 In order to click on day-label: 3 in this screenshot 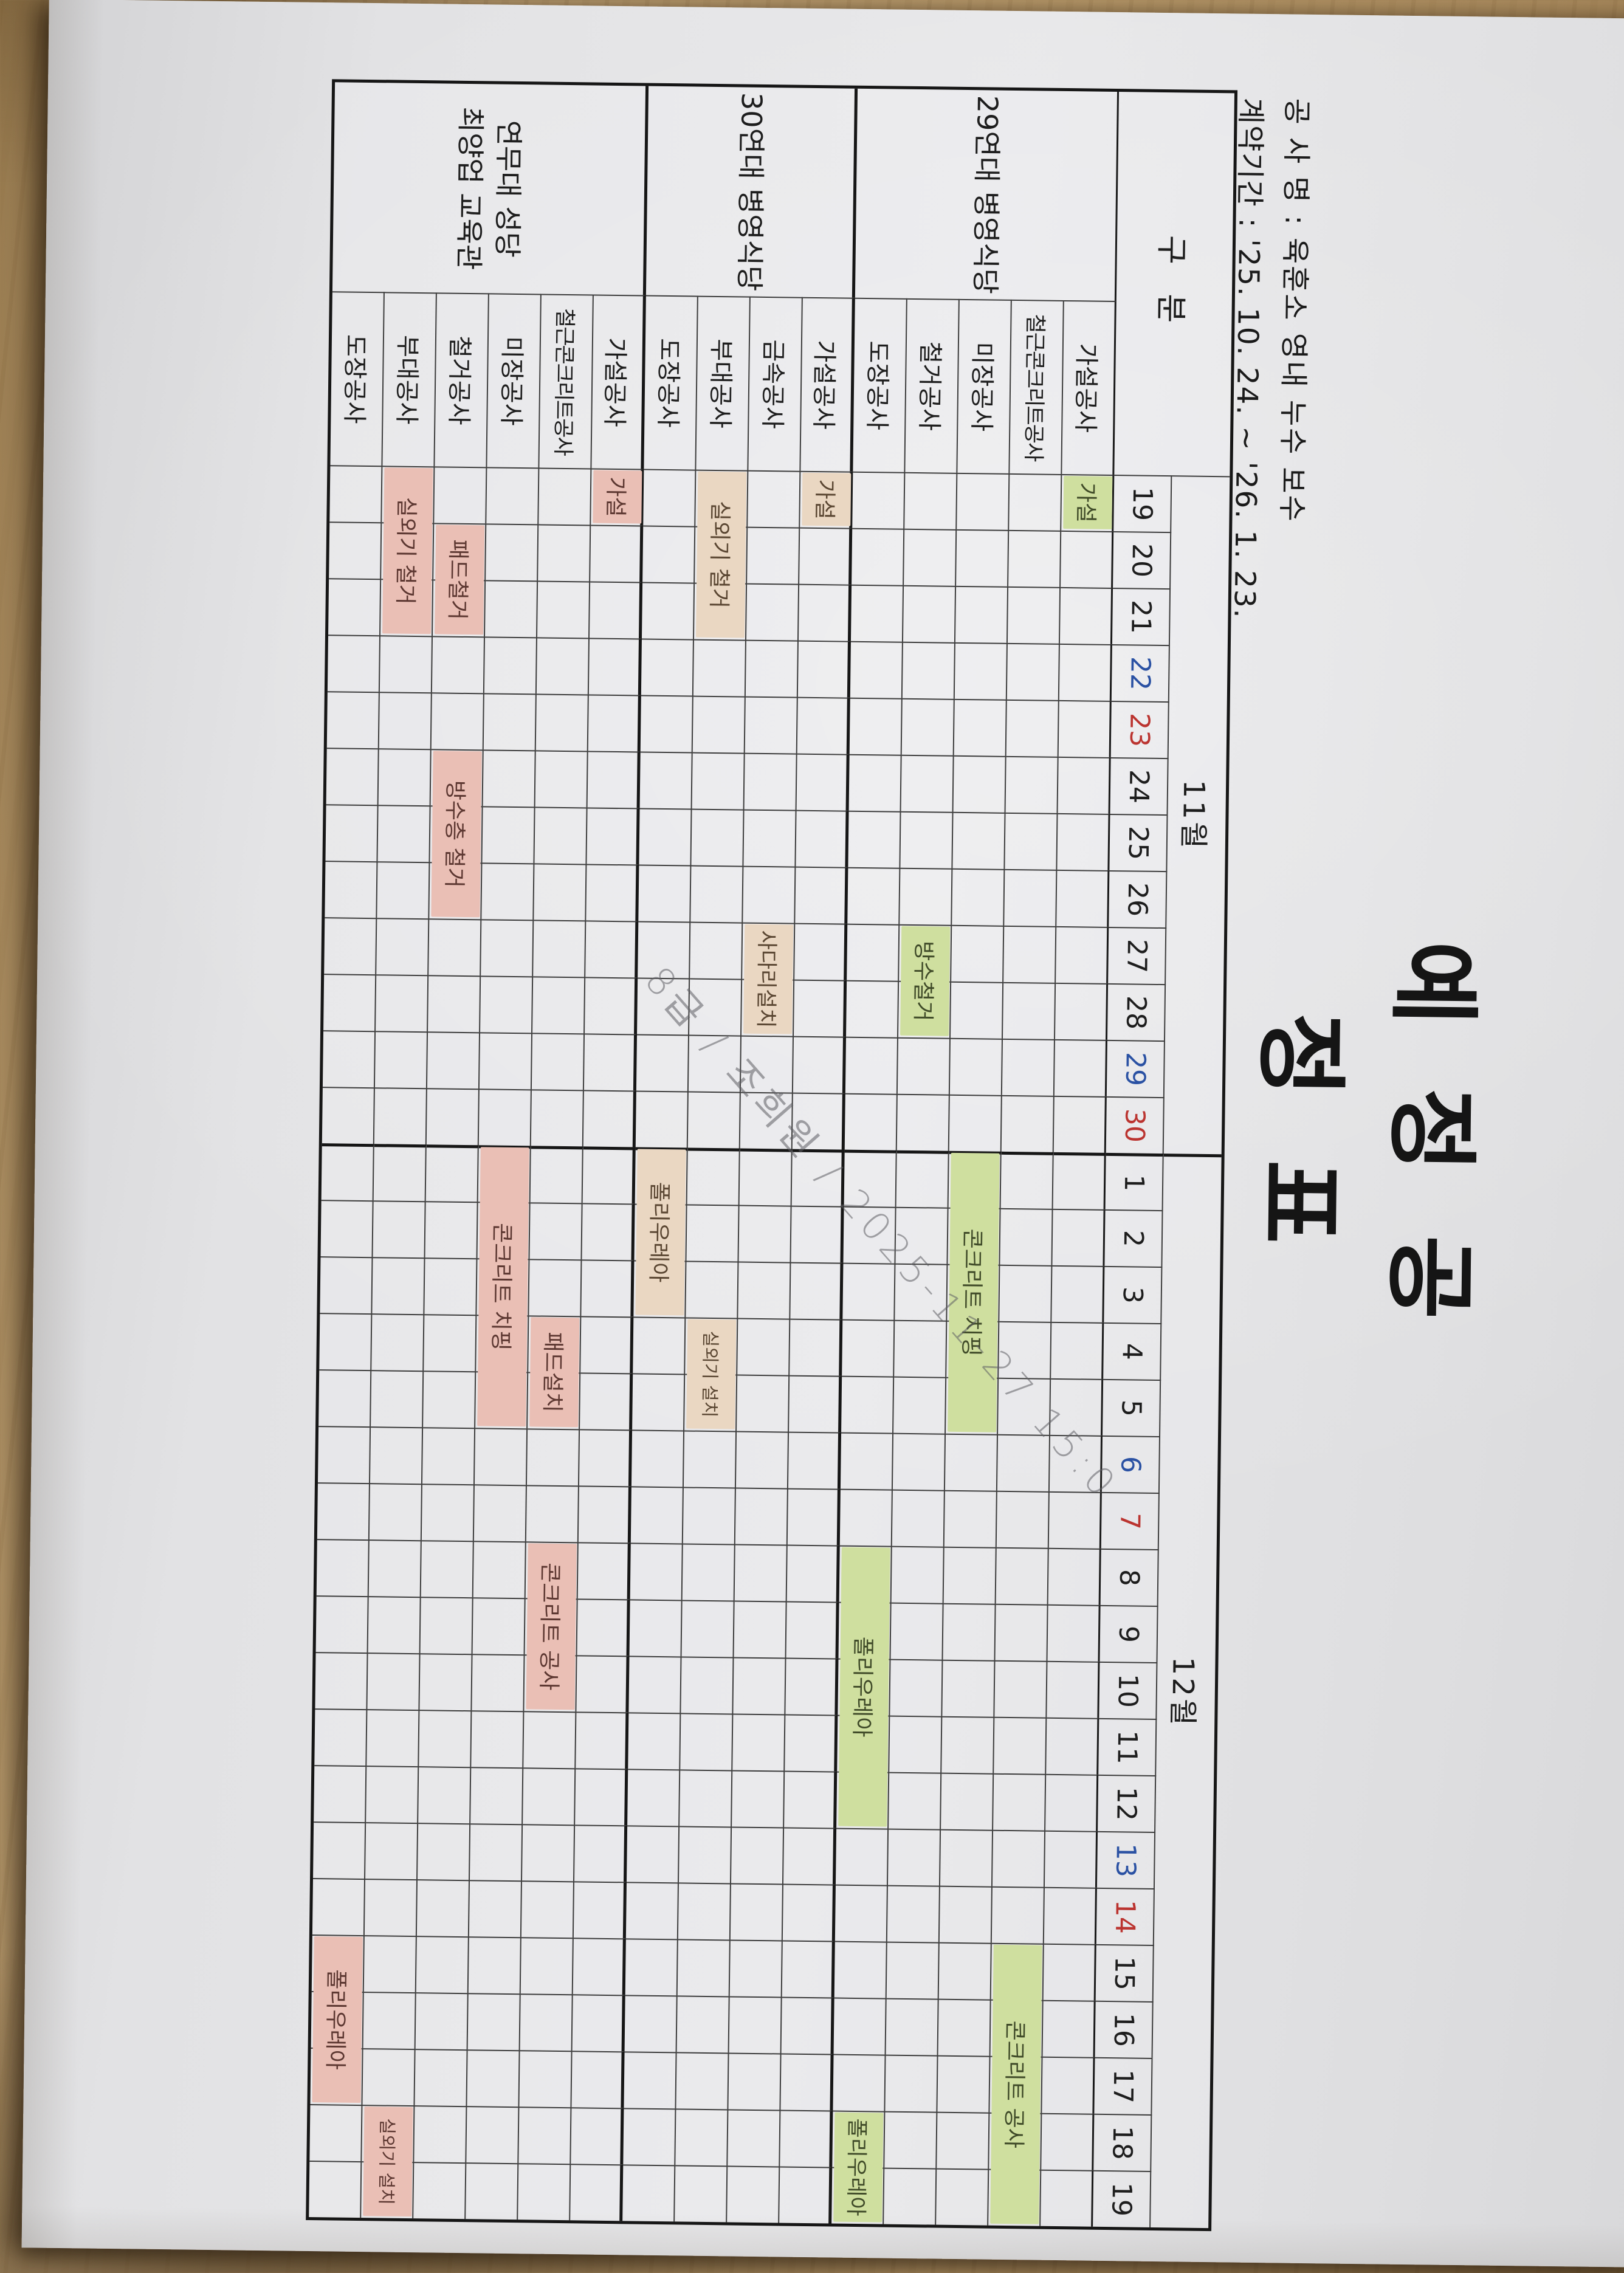, I will do `click(1133, 1294)`.